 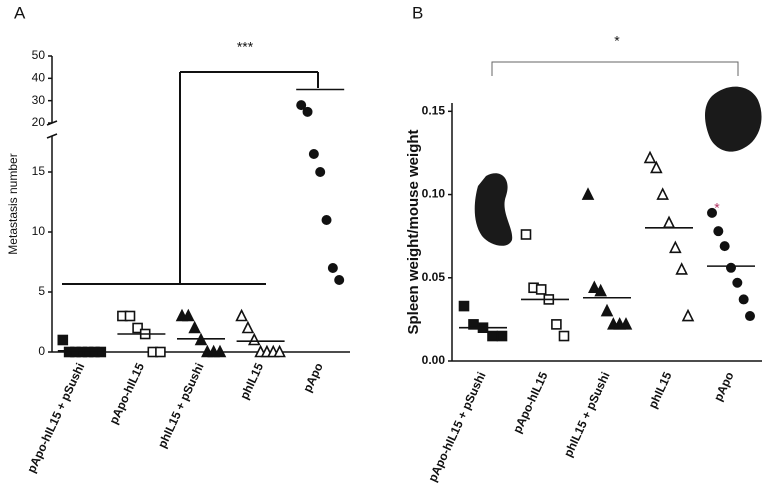 I want to click on highlight-mark: *, so click(x=717, y=208).